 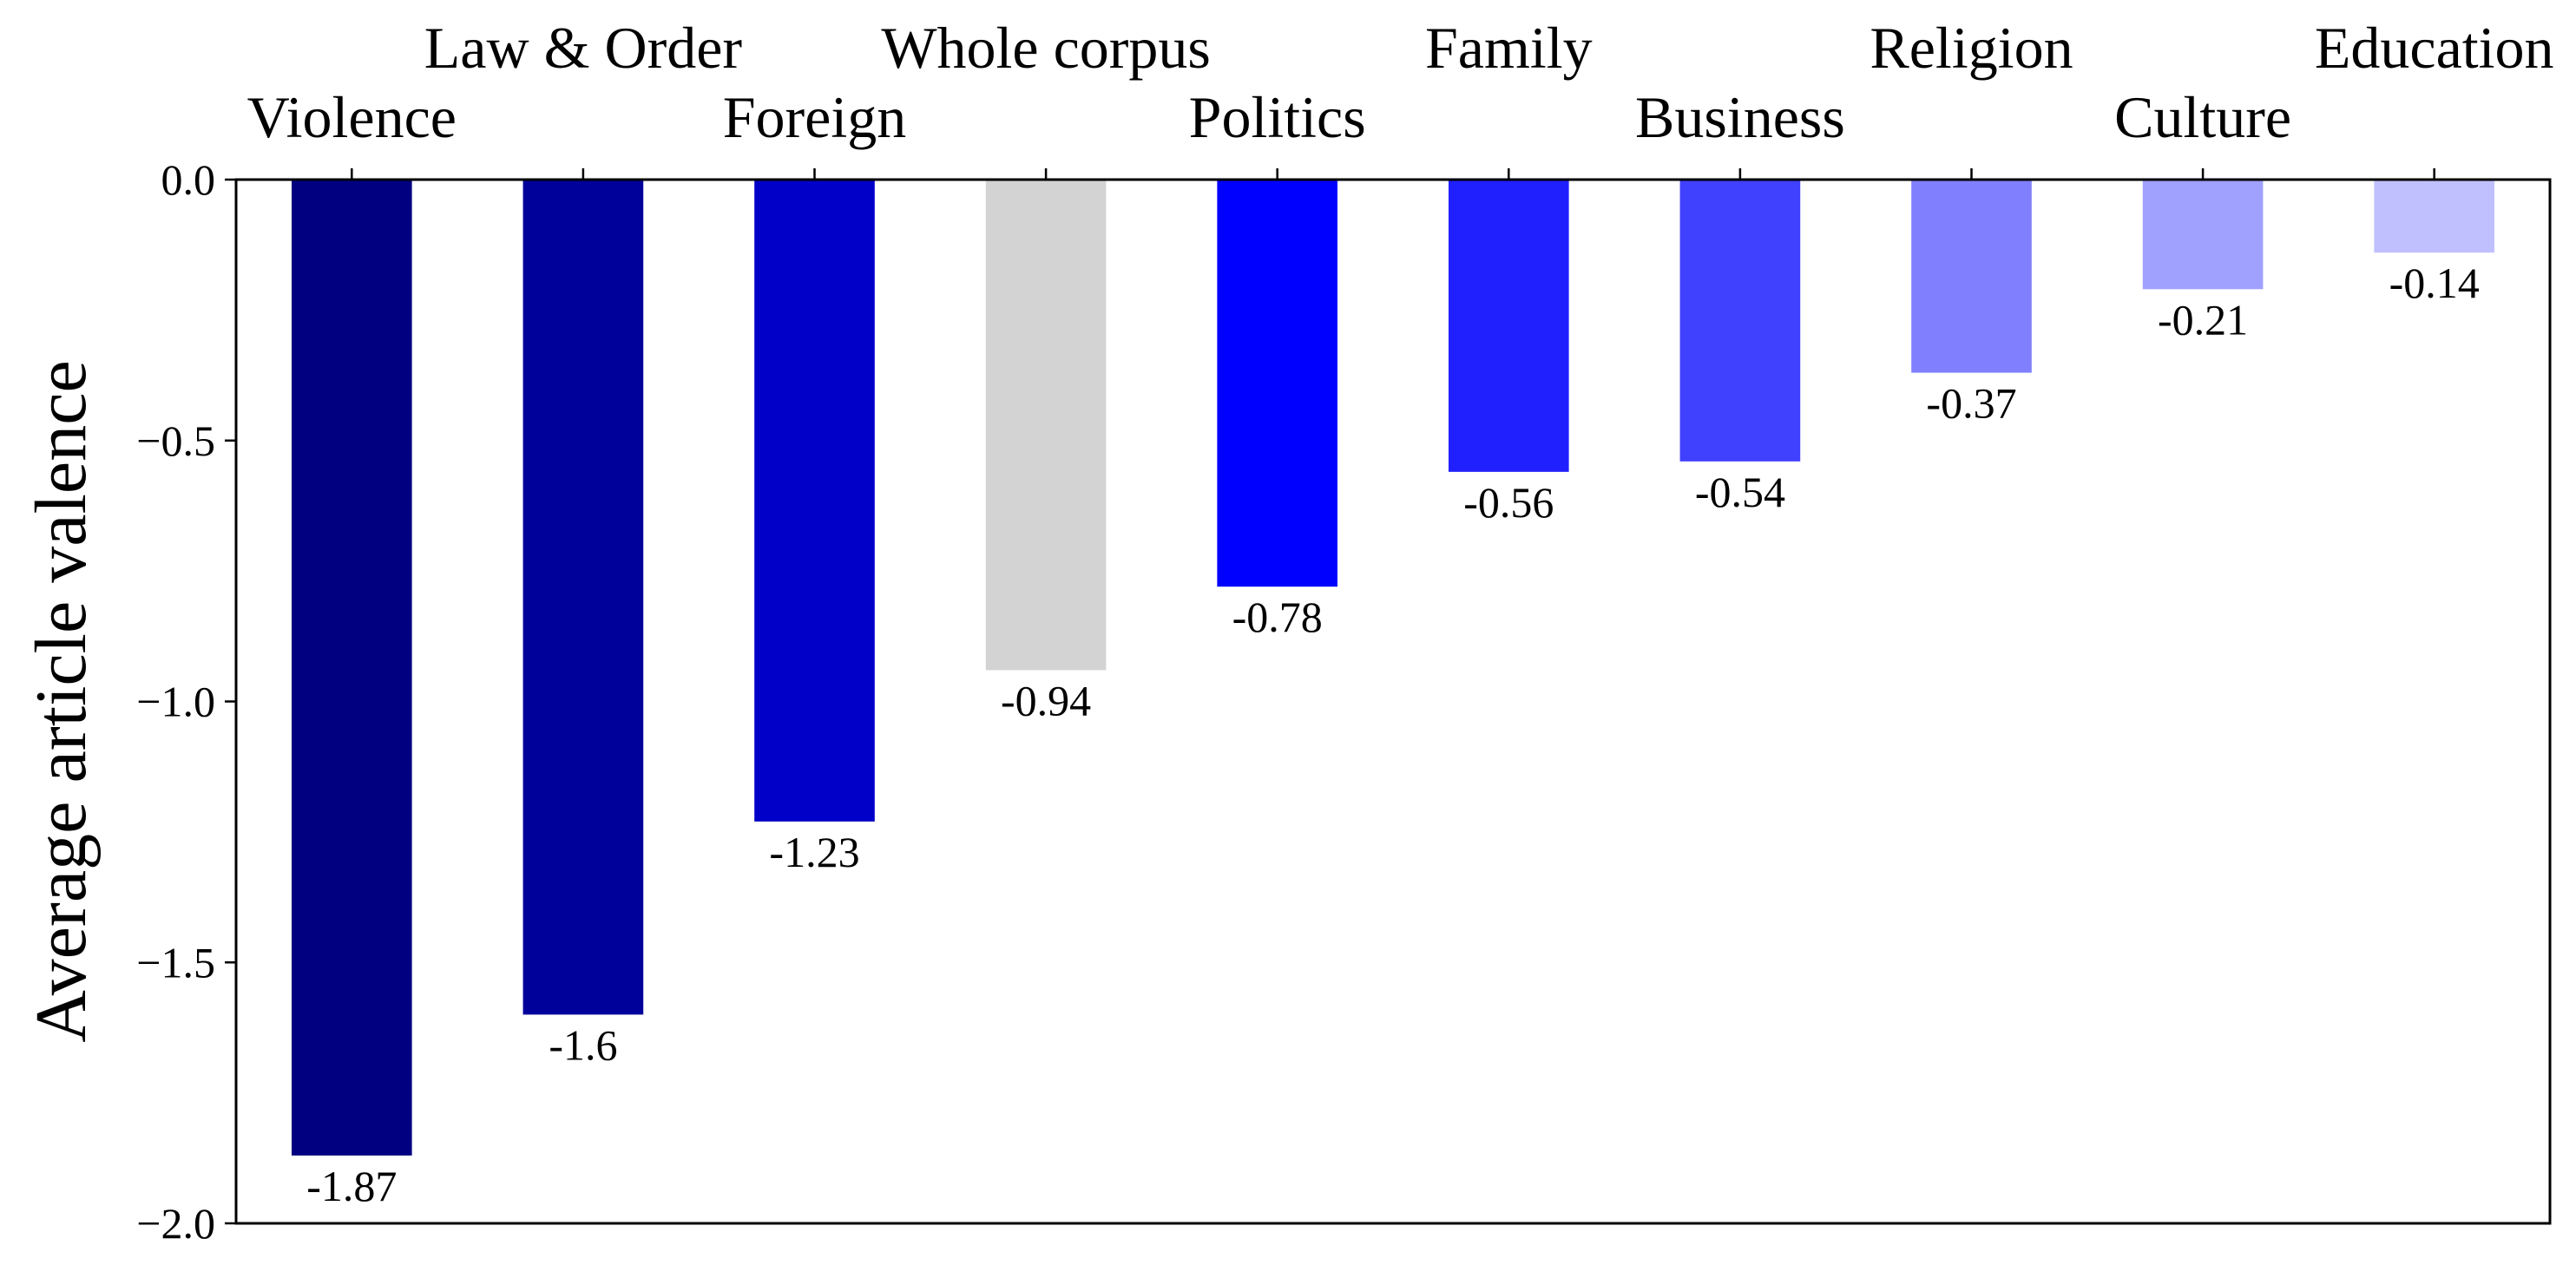 What do you see at coordinates (1046, 48) in the screenshot?
I see `x-tick-label-whole-corpus: Whole corpus` at bounding box center [1046, 48].